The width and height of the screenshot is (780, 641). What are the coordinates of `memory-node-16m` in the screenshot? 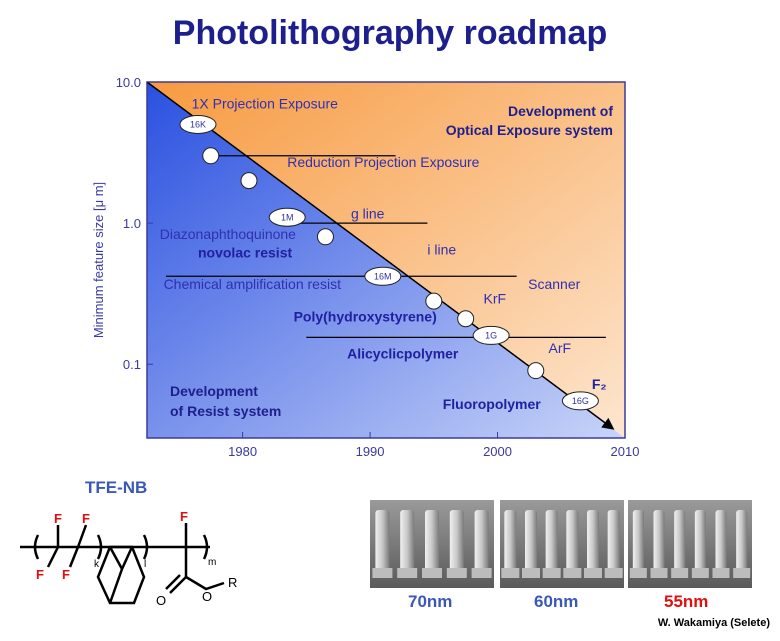 It's located at (383, 276).